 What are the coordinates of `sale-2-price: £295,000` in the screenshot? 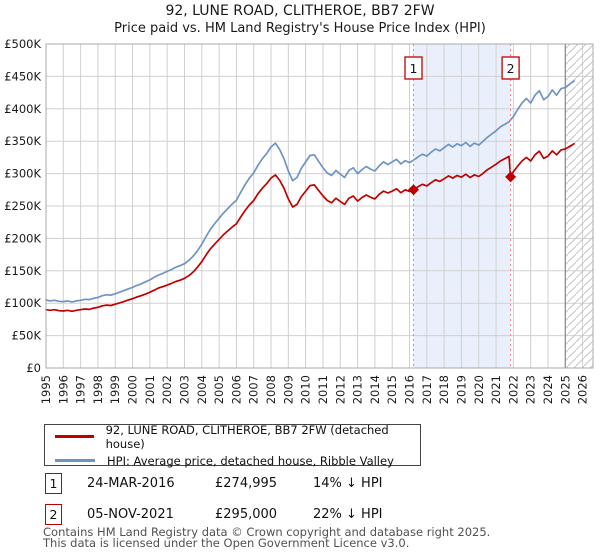 It's located at (246, 514).